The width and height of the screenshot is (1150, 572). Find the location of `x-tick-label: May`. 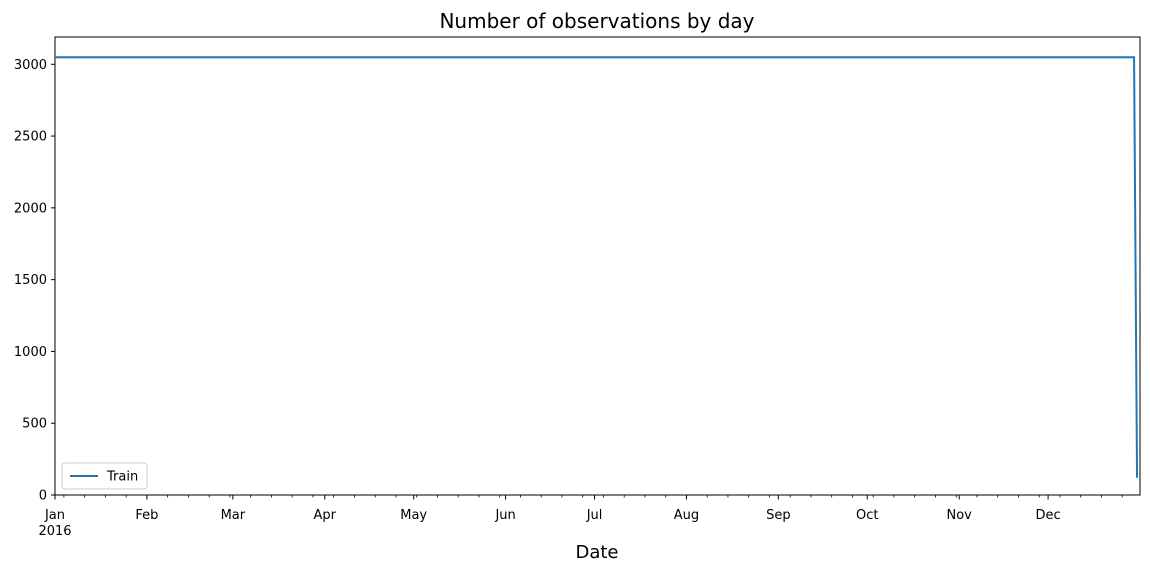

x-tick-label: May is located at coordinates (413, 515).